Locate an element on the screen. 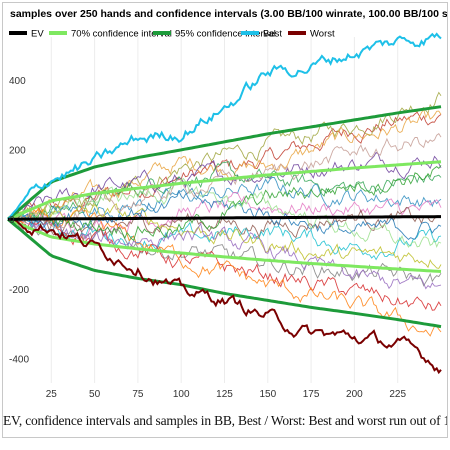 The image size is (450, 450). x-tick-label-3: 100 is located at coordinates (181, 394).